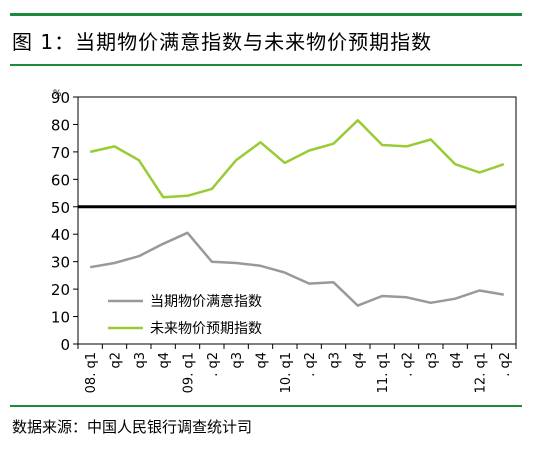 This screenshot has width=550, height=455. Describe the element at coordinates (286, 372) in the screenshot. I see `x-tick-label: 10. q1` at that location.